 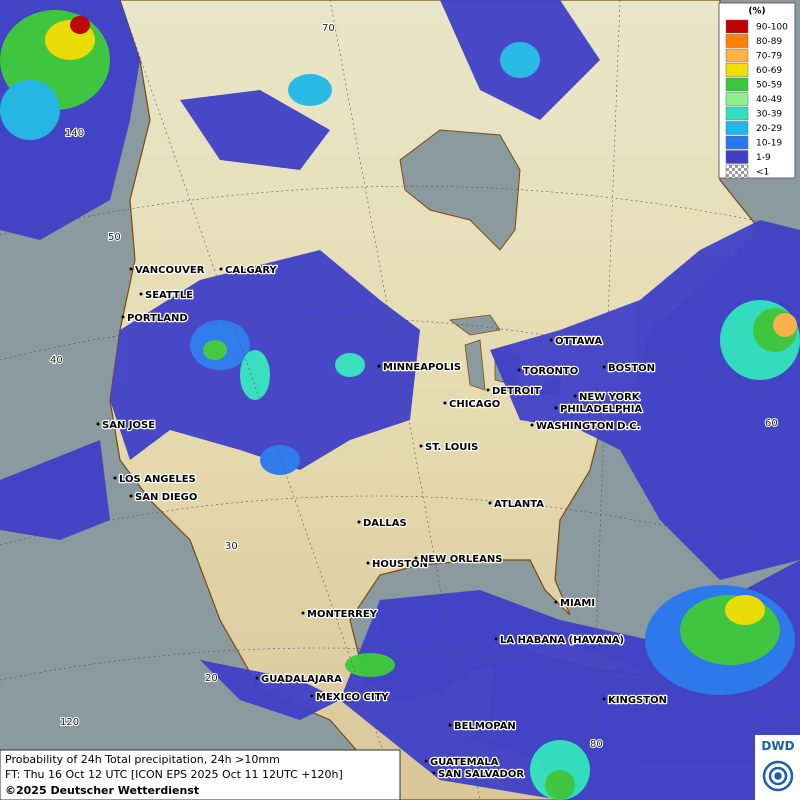 What do you see at coordinates (769, 144) in the screenshot?
I see `legend-label: 10-19` at bounding box center [769, 144].